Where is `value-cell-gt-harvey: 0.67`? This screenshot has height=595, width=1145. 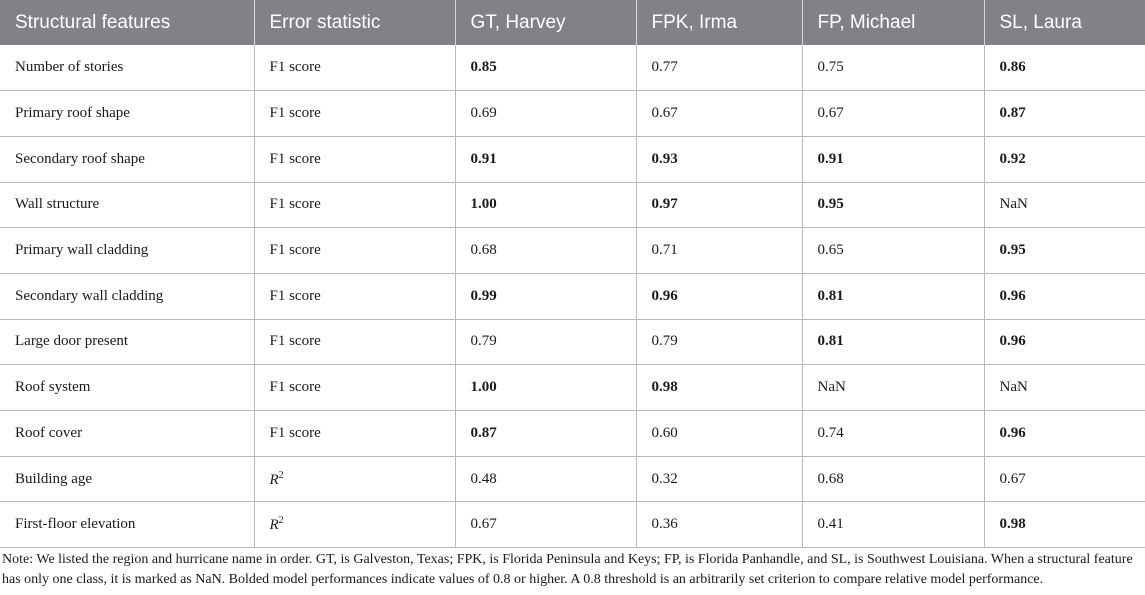
value-cell-gt-harvey: 0.67 is located at coordinates (546, 525).